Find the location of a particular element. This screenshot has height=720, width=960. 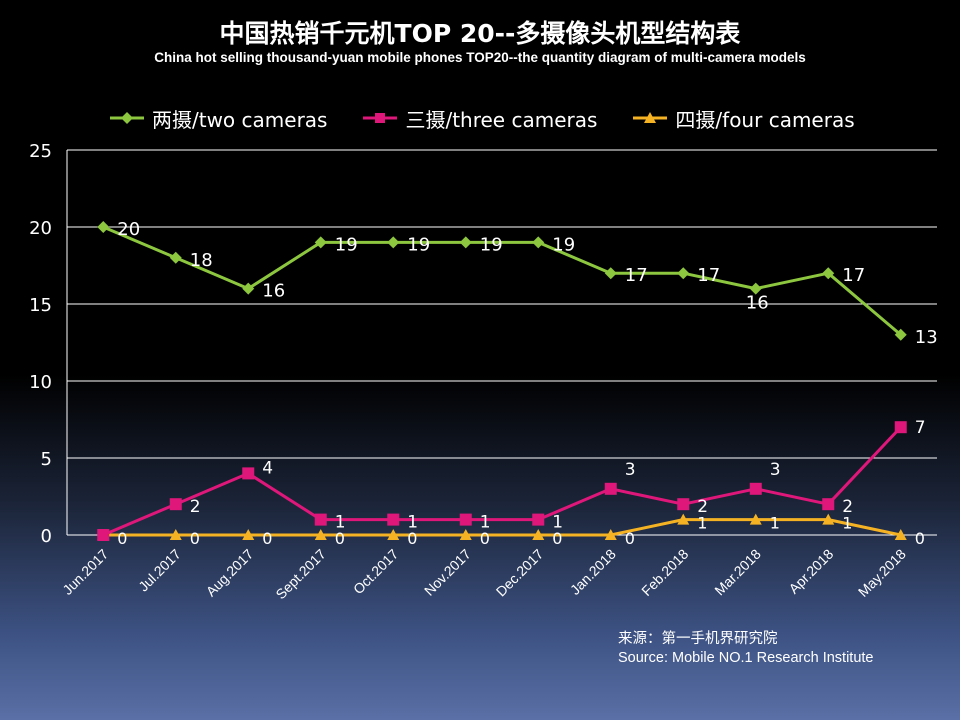

x-tick-label: Oct.2017 is located at coordinates (376, 572).